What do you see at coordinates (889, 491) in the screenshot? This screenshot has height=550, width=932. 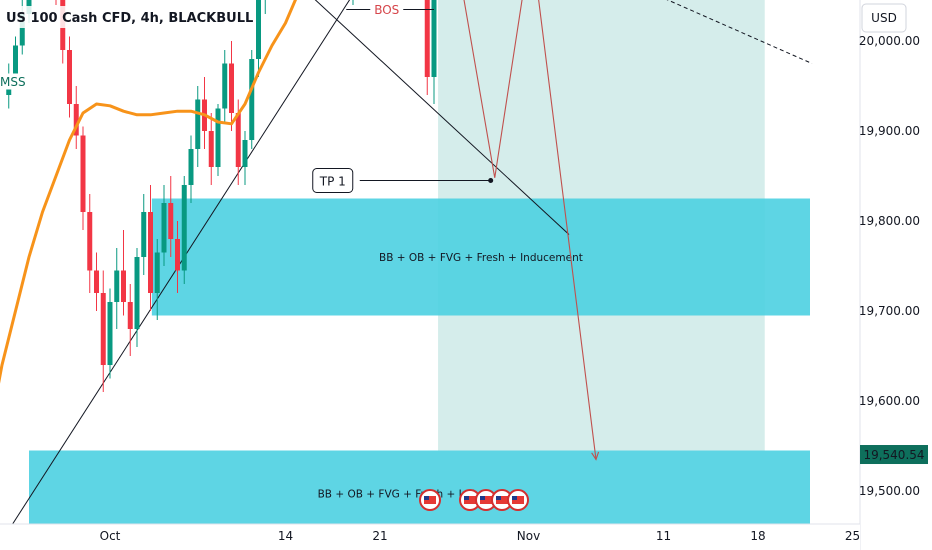 I see `price-tick-label: 19,500.00` at bounding box center [889, 491].